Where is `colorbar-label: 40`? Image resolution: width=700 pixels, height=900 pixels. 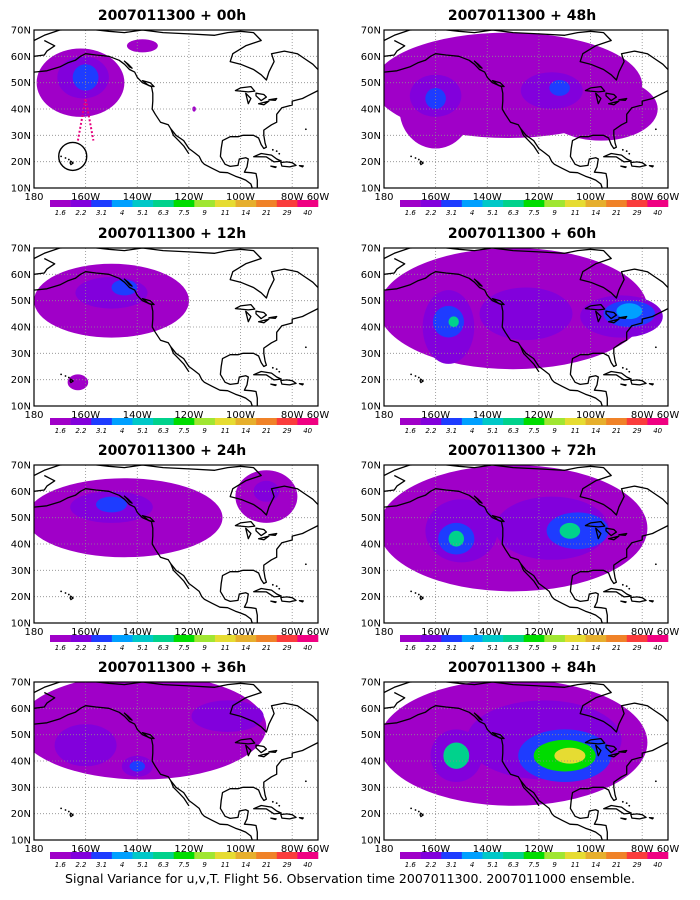 colorbar-label: 40 is located at coordinates (307, 648).